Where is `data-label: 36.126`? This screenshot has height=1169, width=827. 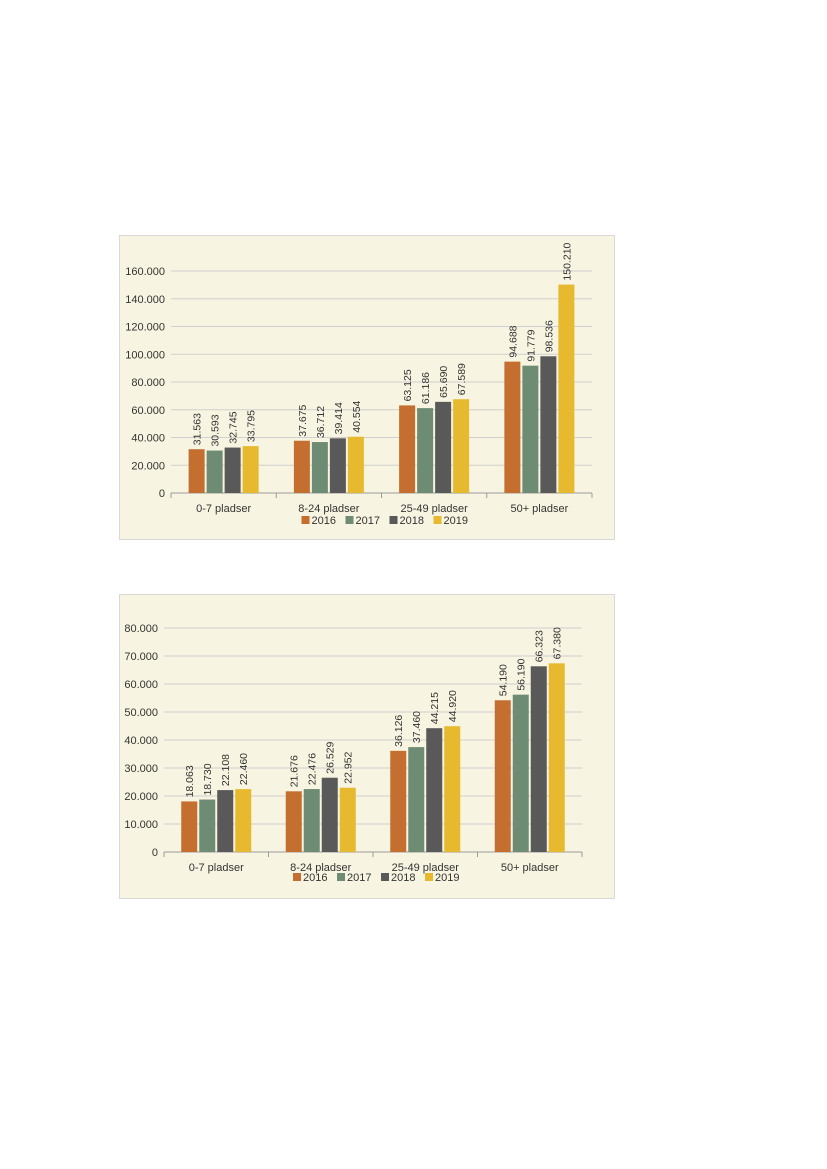 data-label: 36.126 is located at coordinates (399, 731).